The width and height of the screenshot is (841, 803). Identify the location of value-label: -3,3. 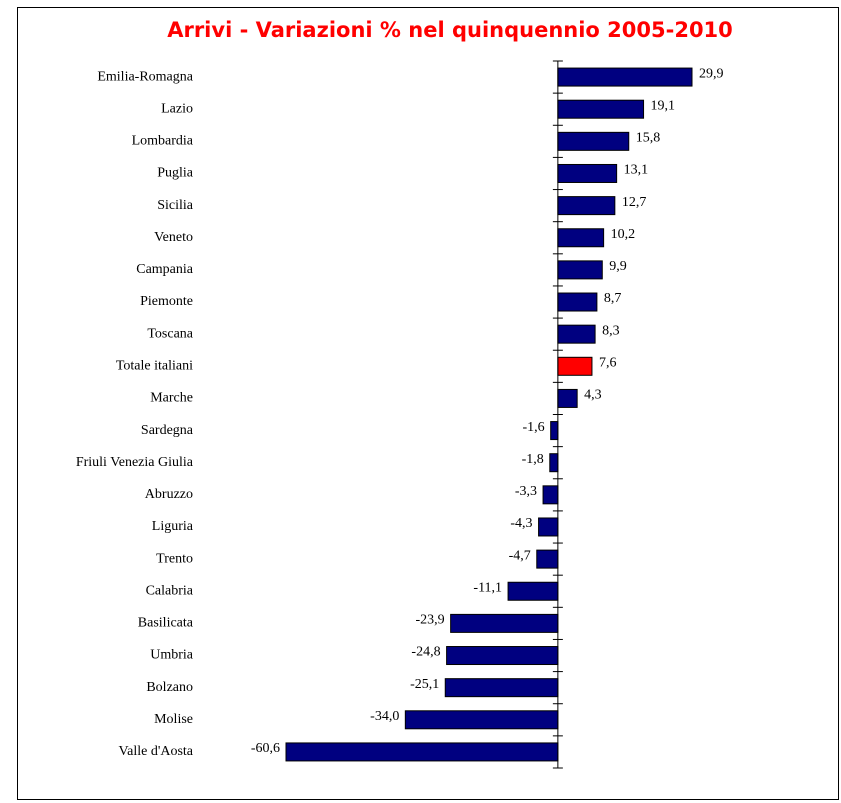
(526, 491).